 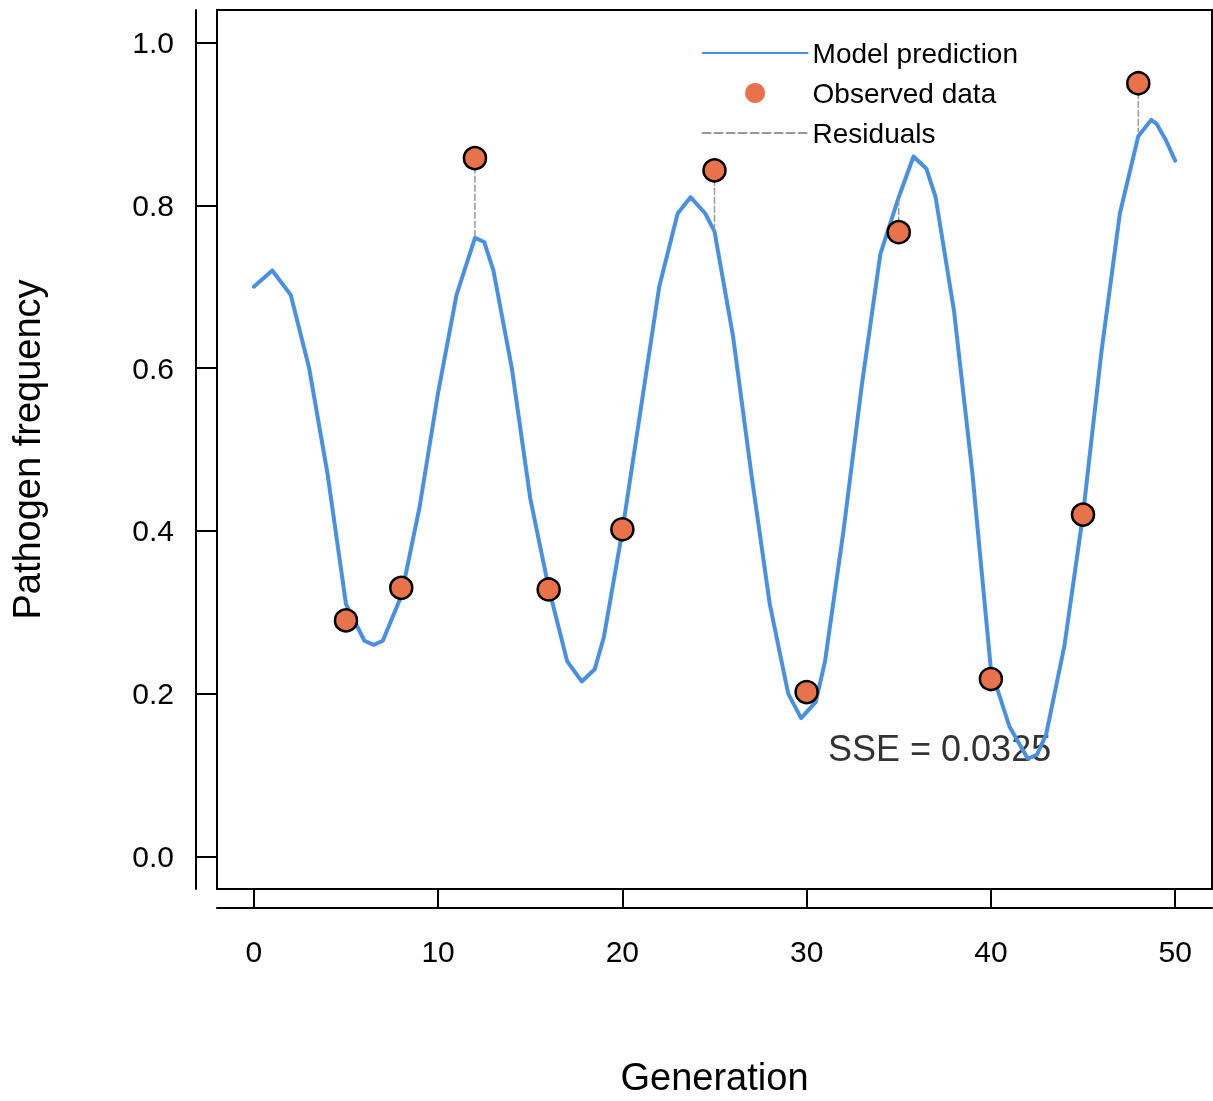 What do you see at coordinates (438, 951) in the screenshot?
I see `x-tick-label: 10` at bounding box center [438, 951].